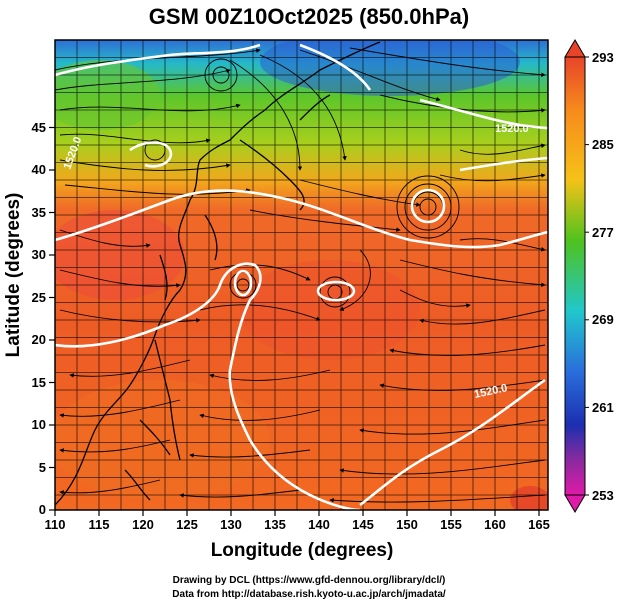 This screenshot has height=605, width=619. Describe the element at coordinates (42, 509) in the screenshot. I see `y-tick-label: 0` at that location.